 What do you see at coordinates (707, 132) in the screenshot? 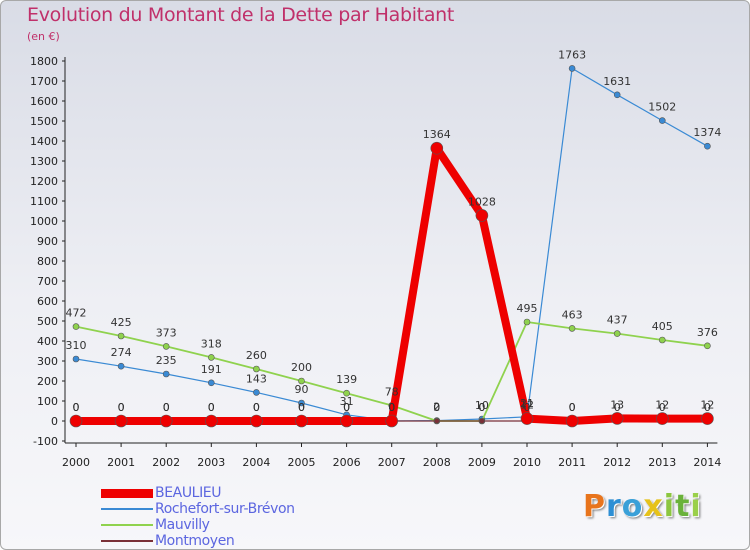
I see `data-label-rochefort: 1374` at bounding box center [707, 132].